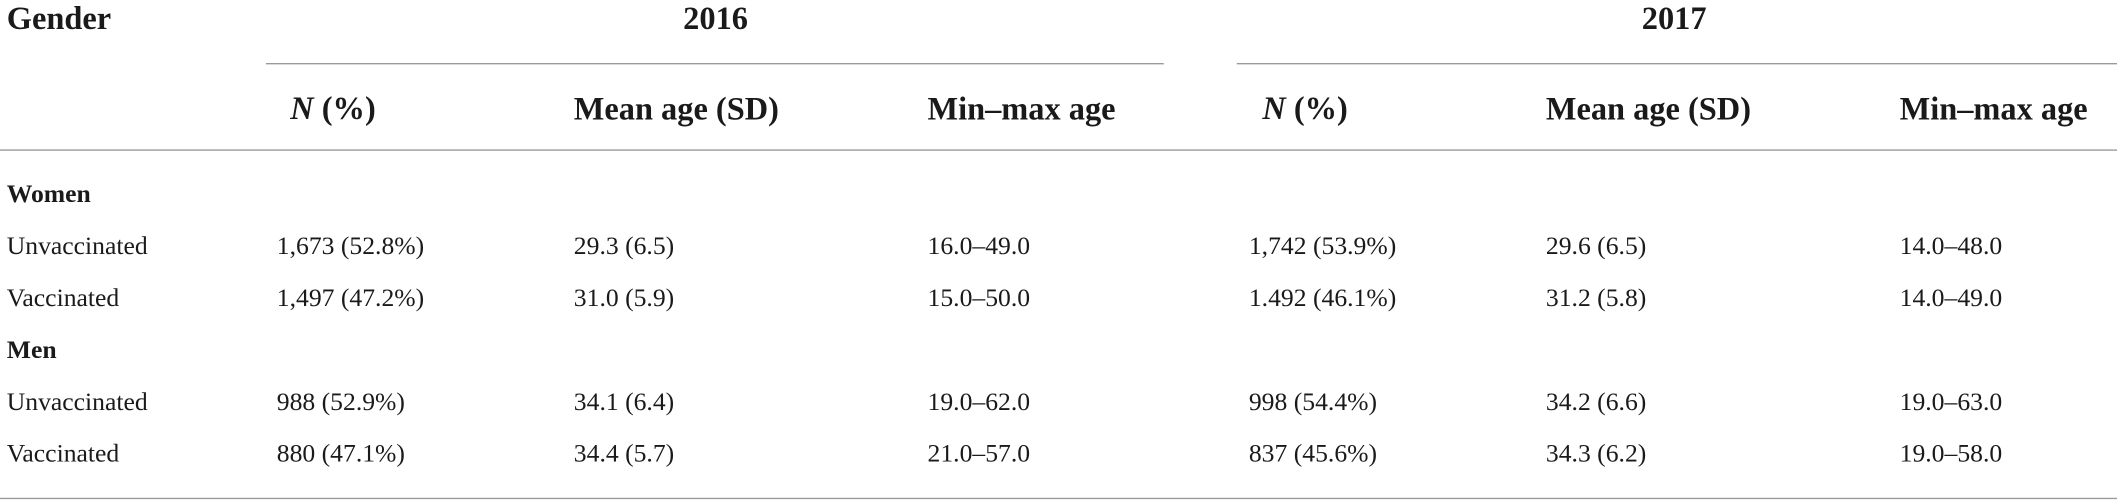 The width and height of the screenshot is (2117, 504). Describe the element at coordinates (1596, 245) in the screenshot. I see `cell: 29.6 (6.5)` at that location.